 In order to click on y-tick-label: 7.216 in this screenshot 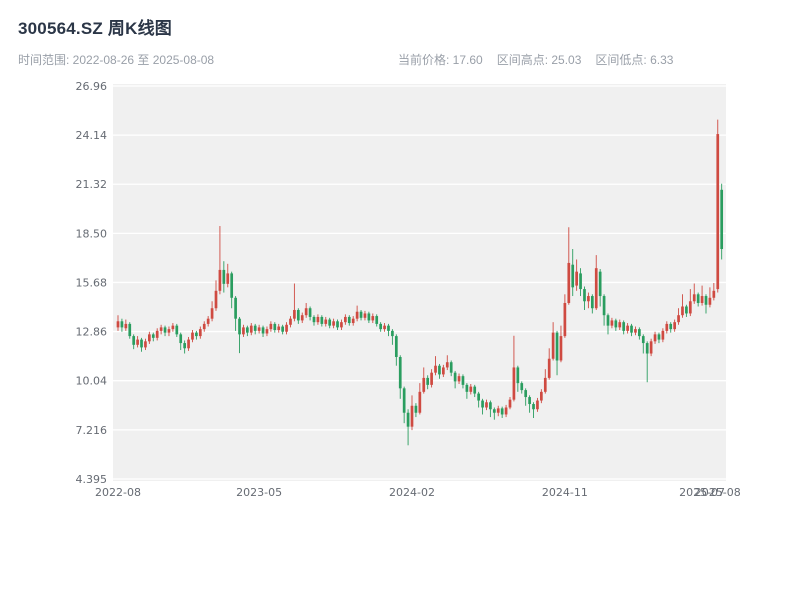, I will do `click(92, 430)`.